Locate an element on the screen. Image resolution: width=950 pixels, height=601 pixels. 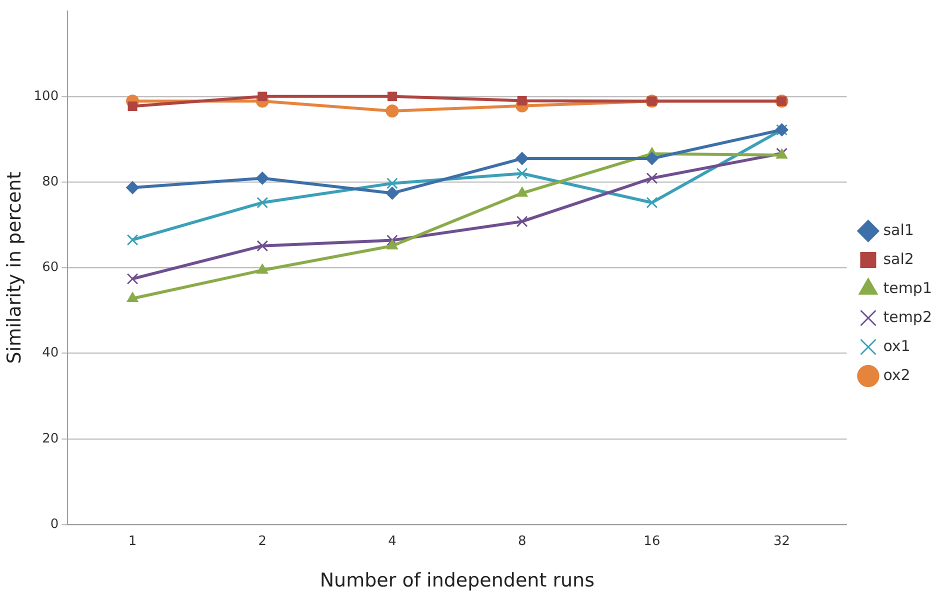
y-tick-label: 20 is located at coordinates (50, 438).